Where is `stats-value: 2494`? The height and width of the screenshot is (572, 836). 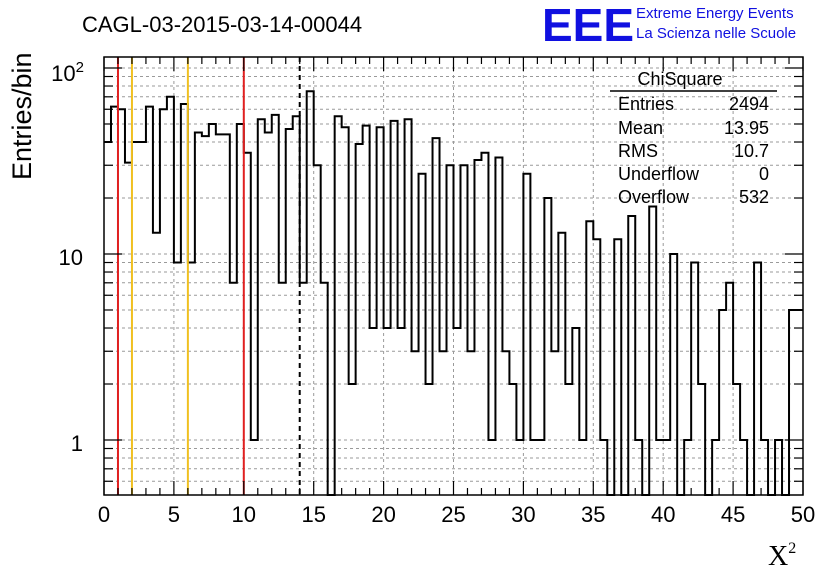
stats-value: 2494 is located at coordinates (749, 104).